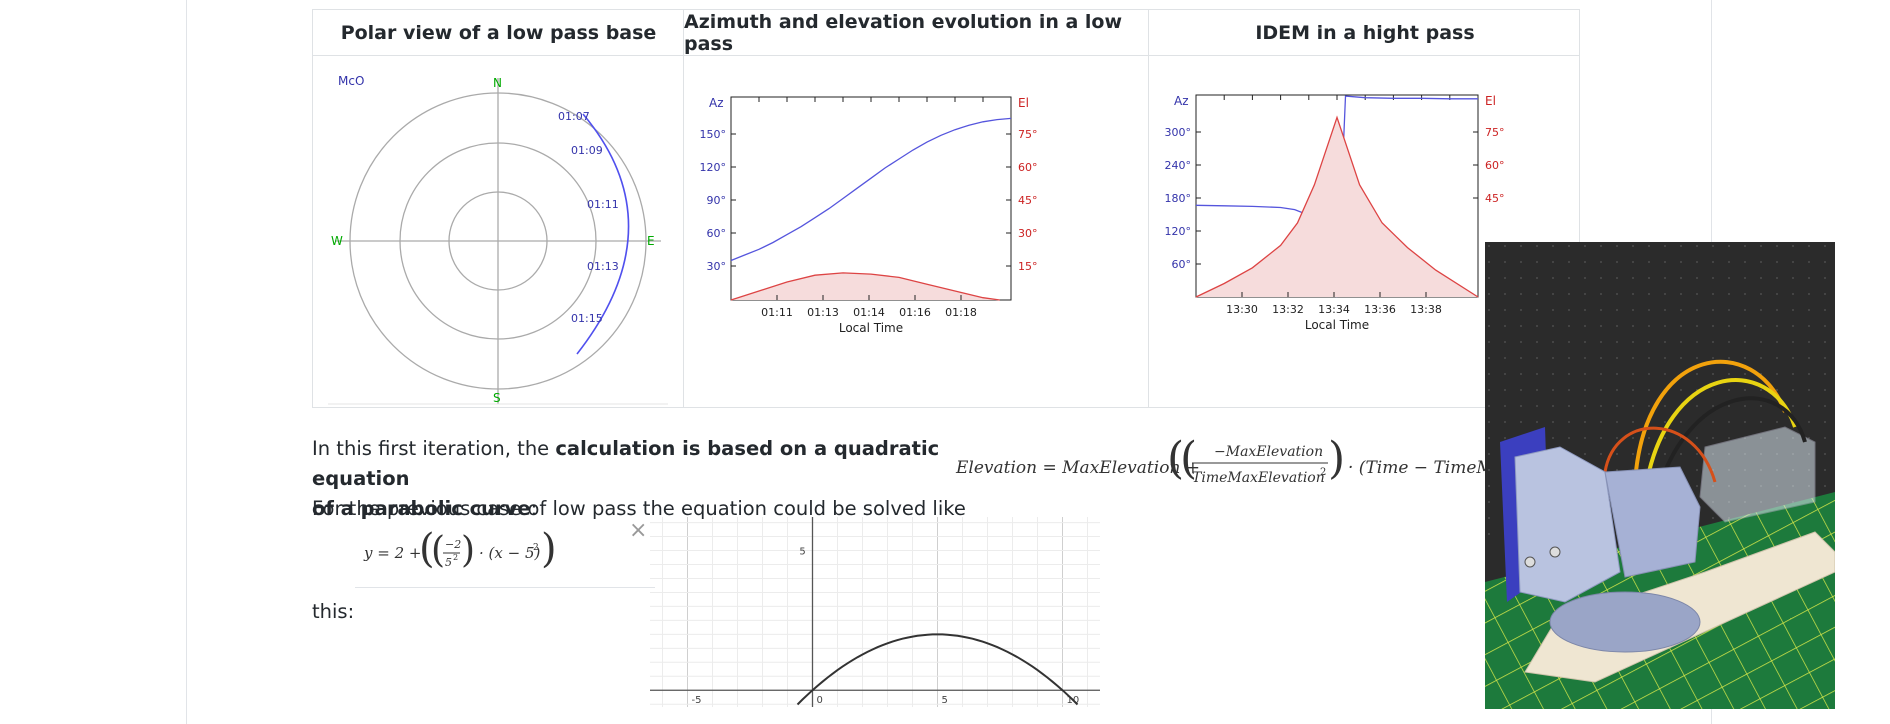  Describe the element at coordinates (871, 189) in the screenshot. I see `azimuth-series-line` at that location.